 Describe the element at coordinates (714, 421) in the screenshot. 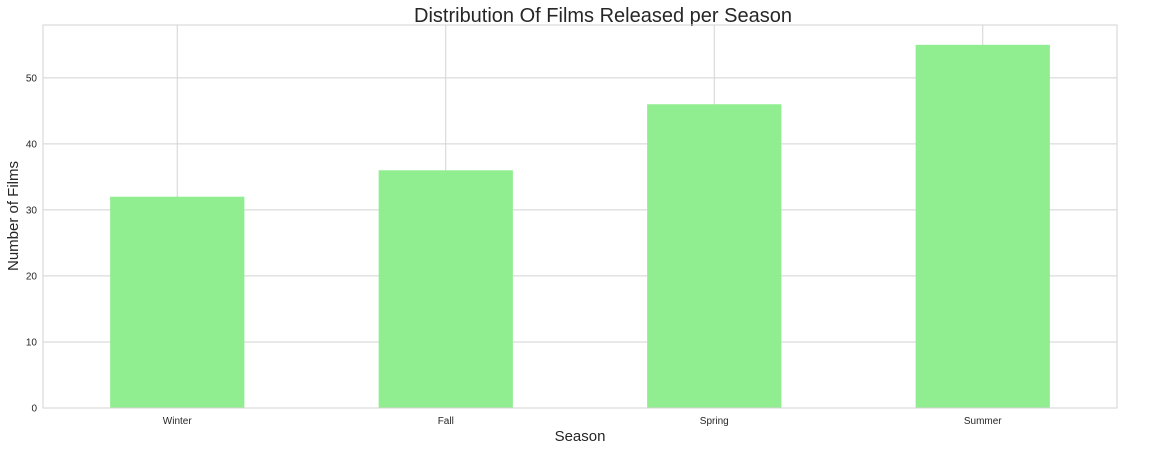

I see `x-tick-label: Spring` at that location.